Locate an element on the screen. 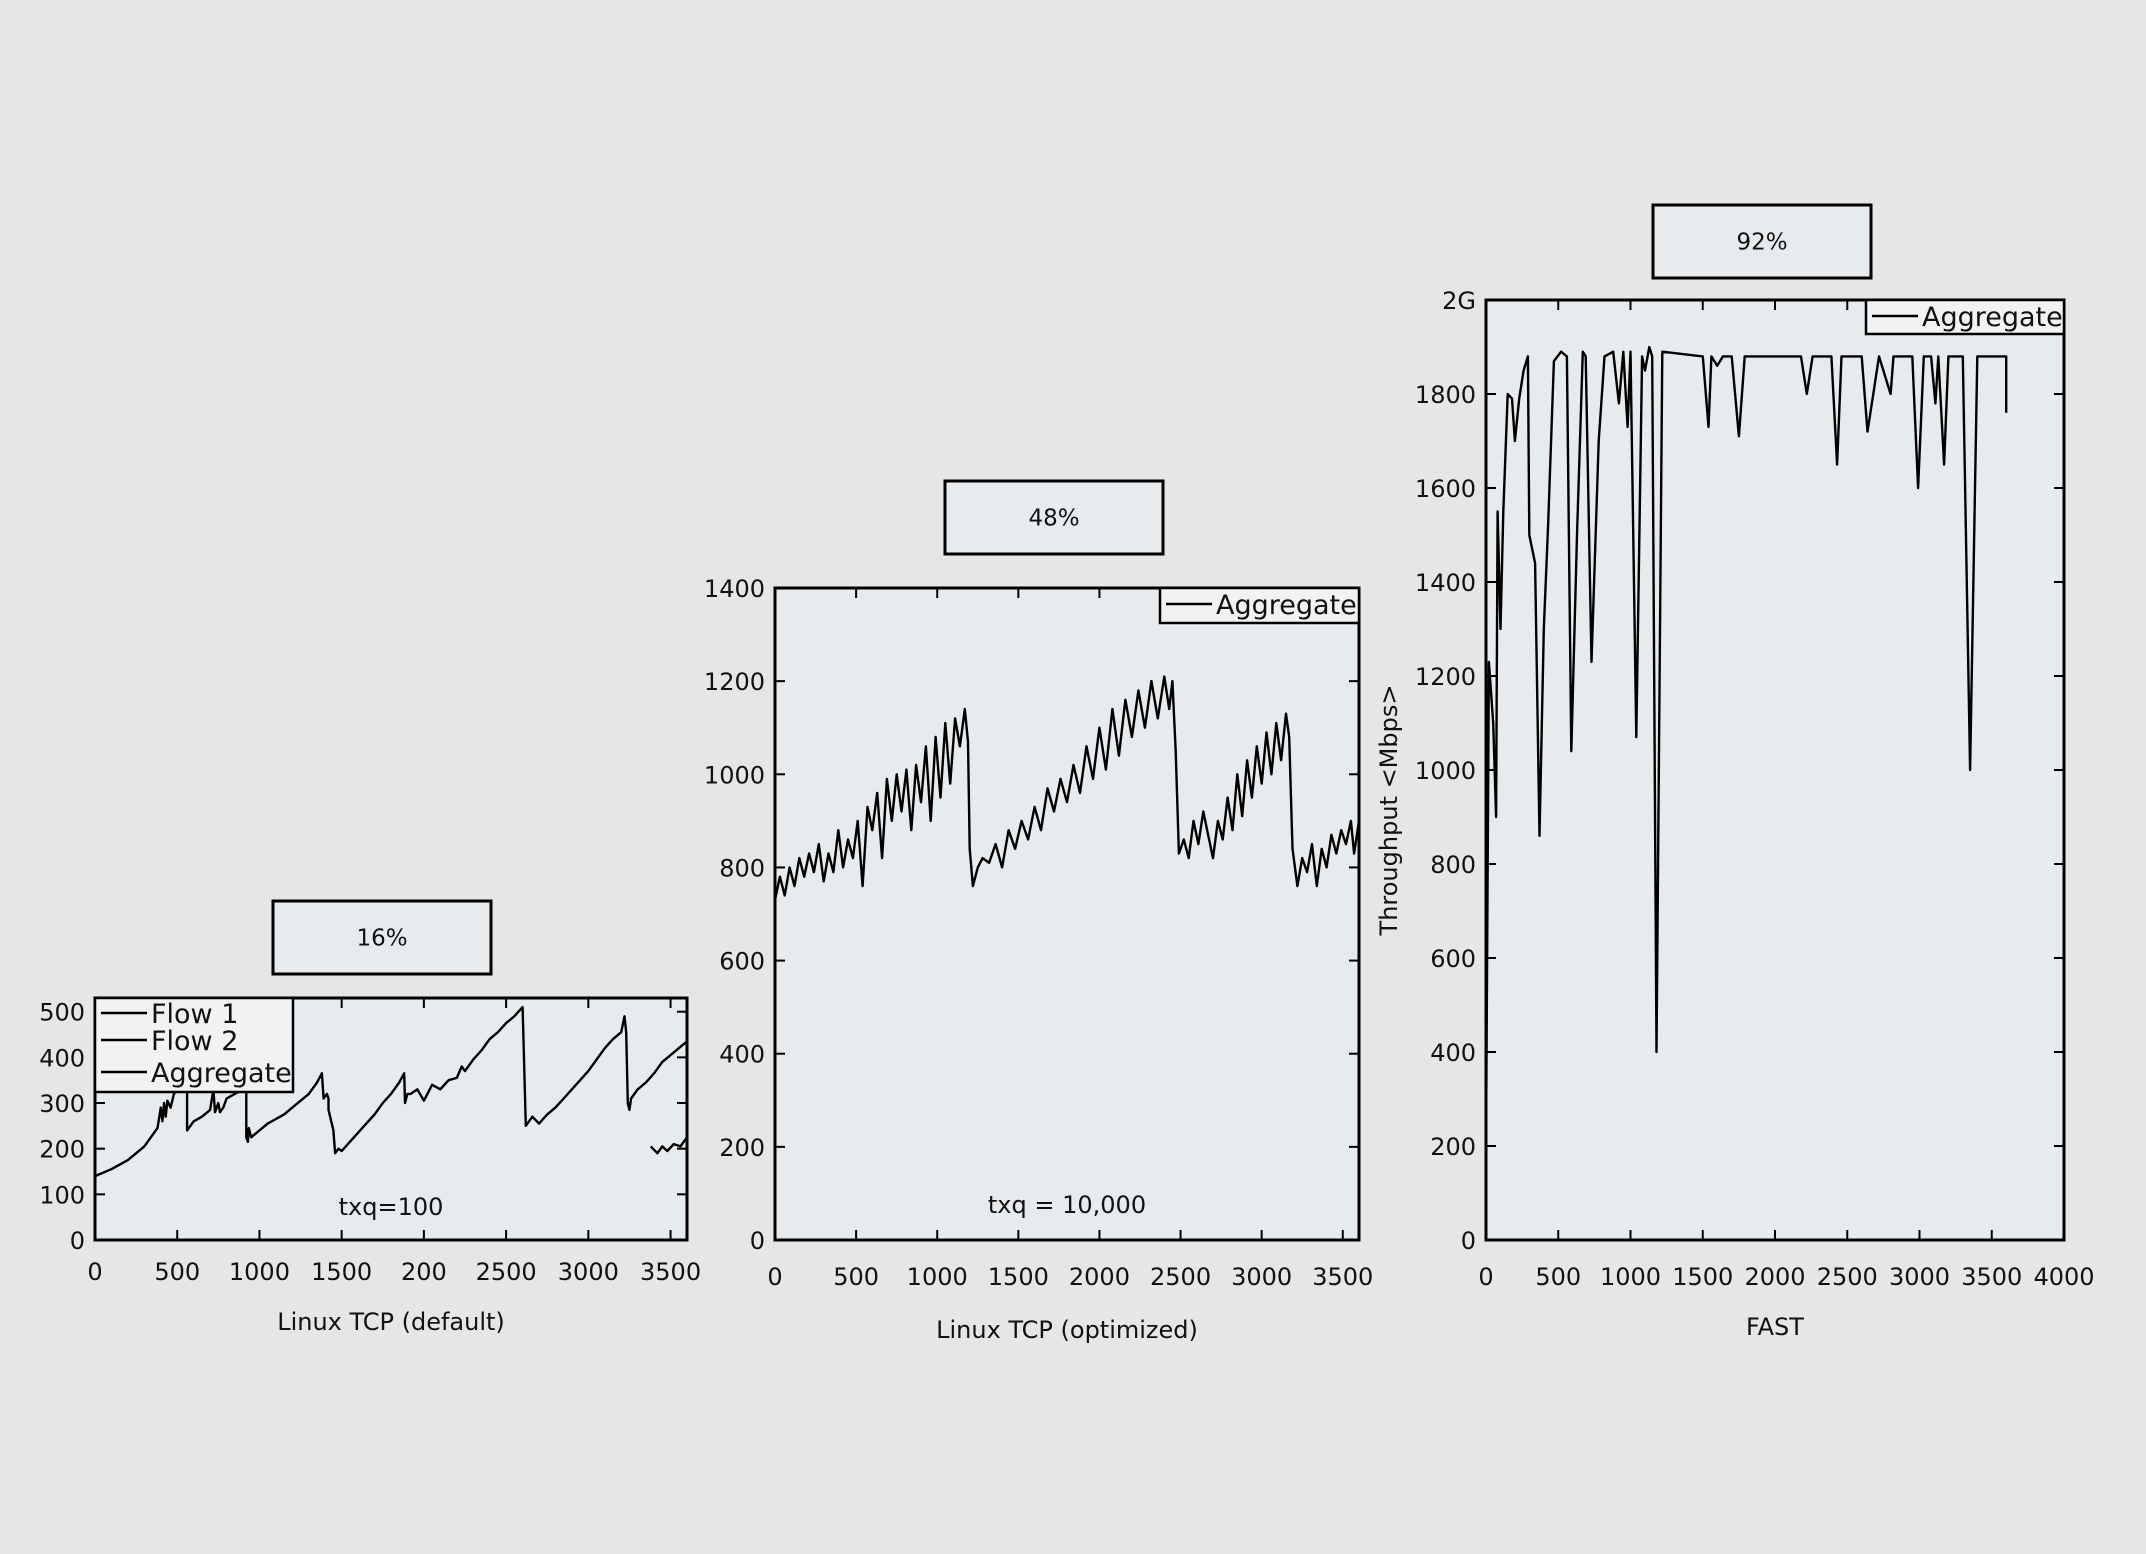 This screenshot has height=1554, width=2146. efficiency-badge-label: 92% is located at coordinates (1761, 243).